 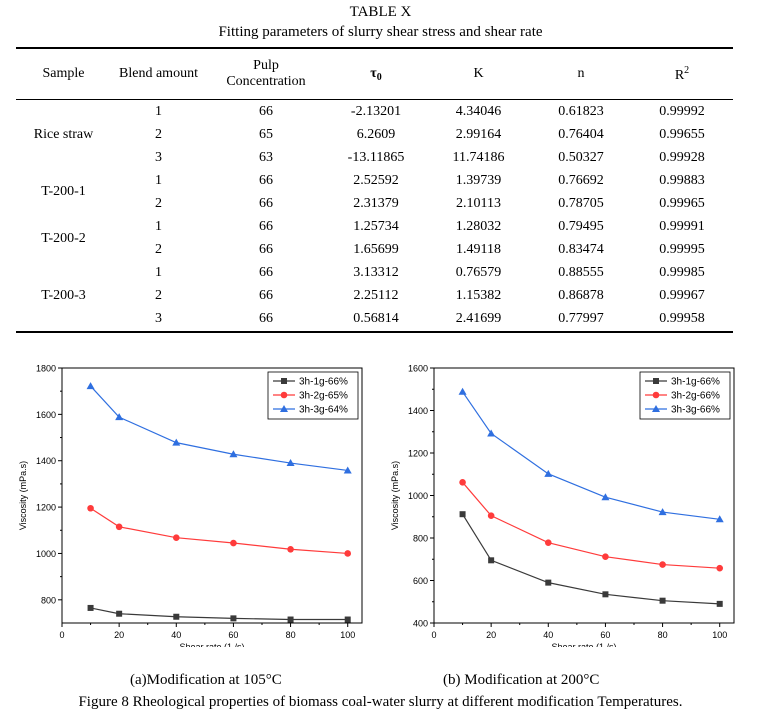 I want to click on header-pulp-line1: Pulp, so click(x=266, y=65).